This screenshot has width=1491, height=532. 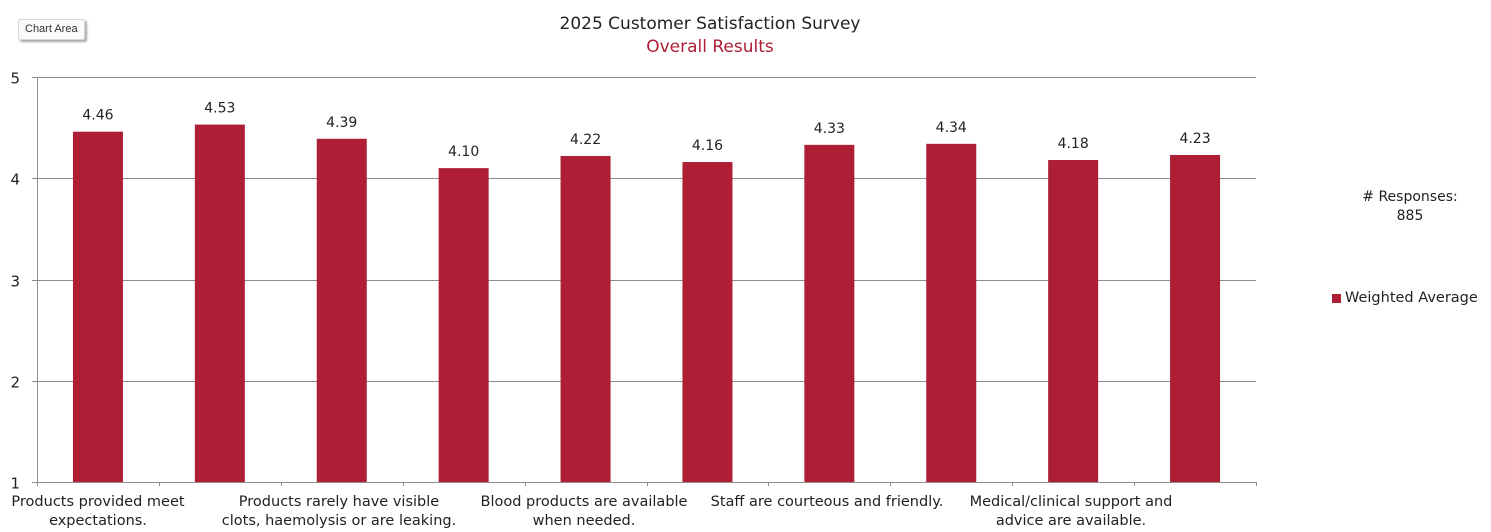 I want to click on responses-count: 885, so click(x=1410, y=216).